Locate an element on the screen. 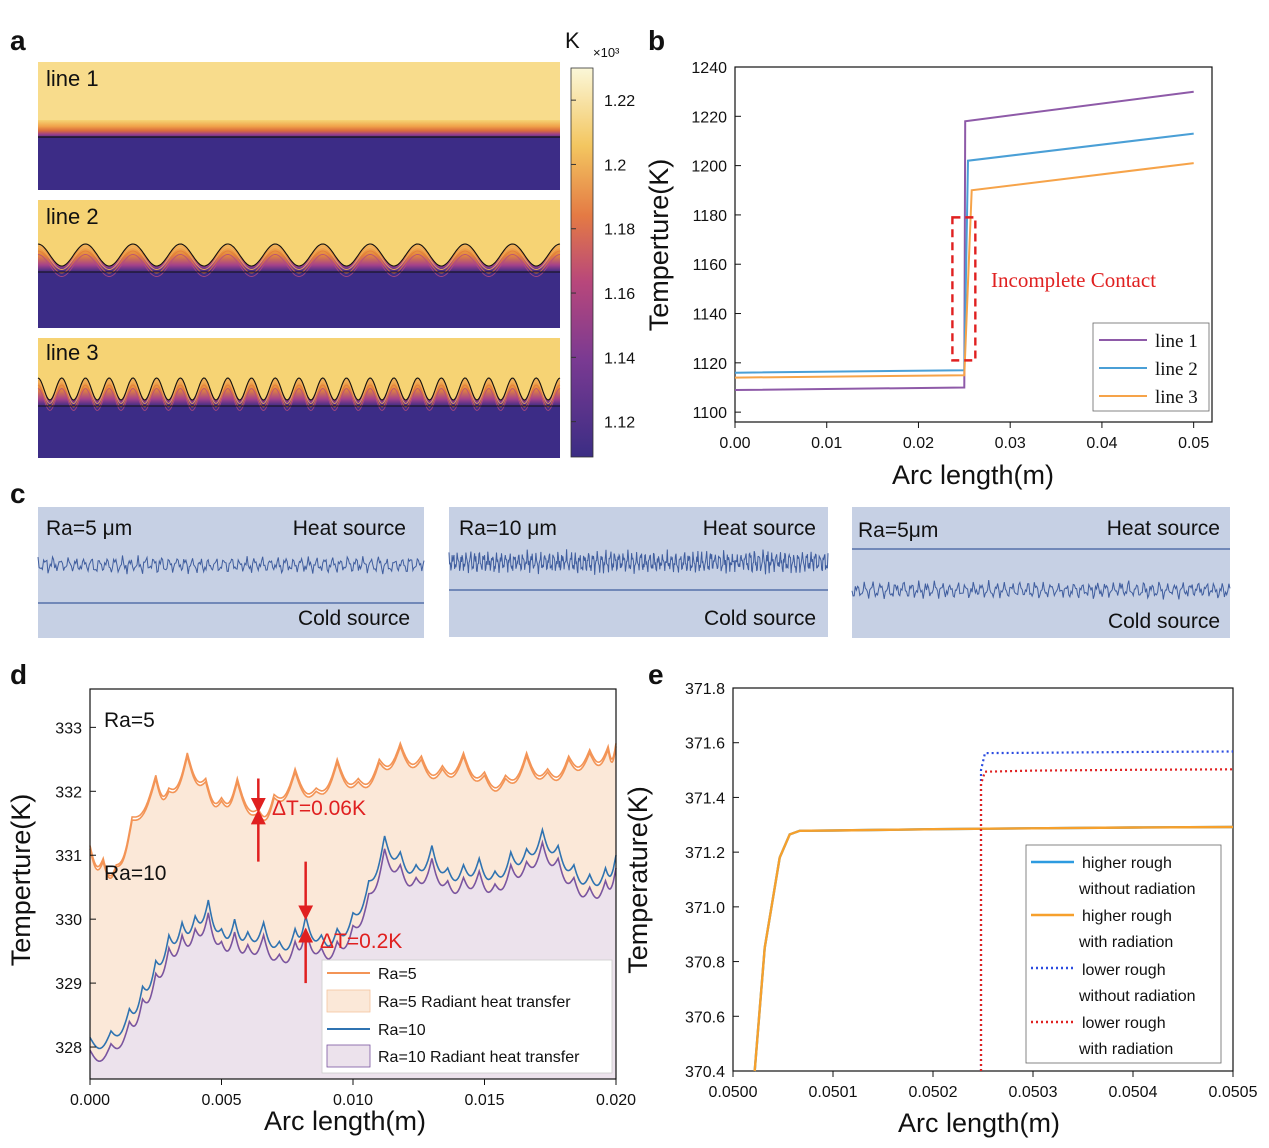 The height and width of the screenshot is (1148, 1269). wave-outline is located at coordinates (299, 389).